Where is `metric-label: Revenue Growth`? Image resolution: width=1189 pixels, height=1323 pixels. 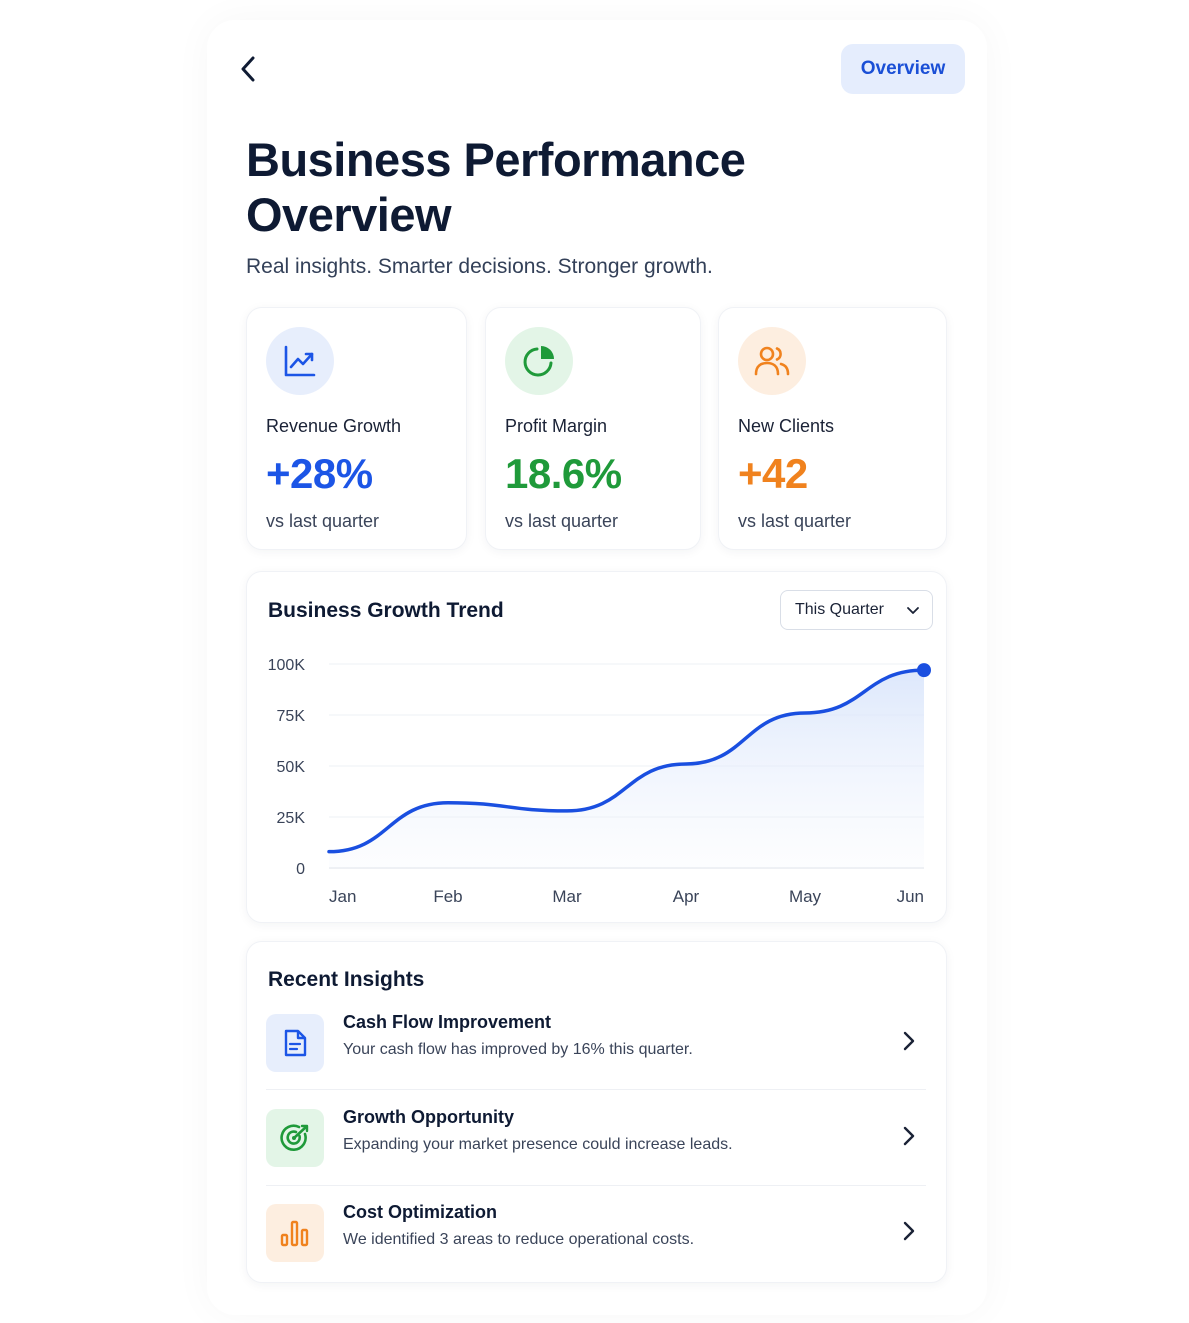 metric-label: Revenue Growth is located at coordinates (334, 426).